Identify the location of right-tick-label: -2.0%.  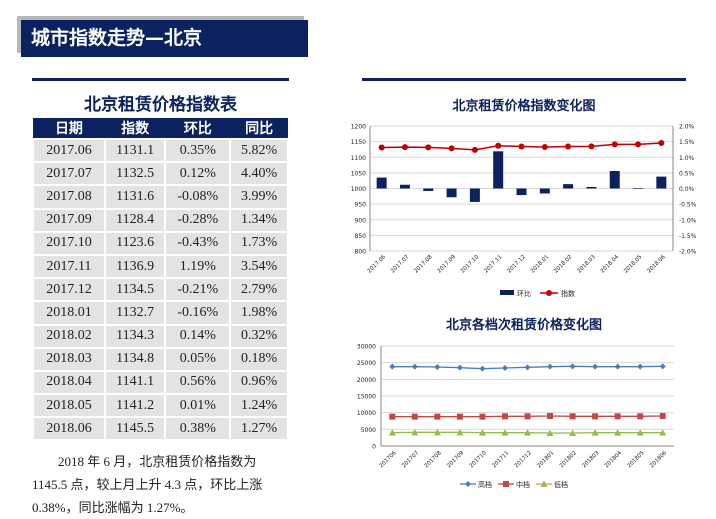
(688, 252).